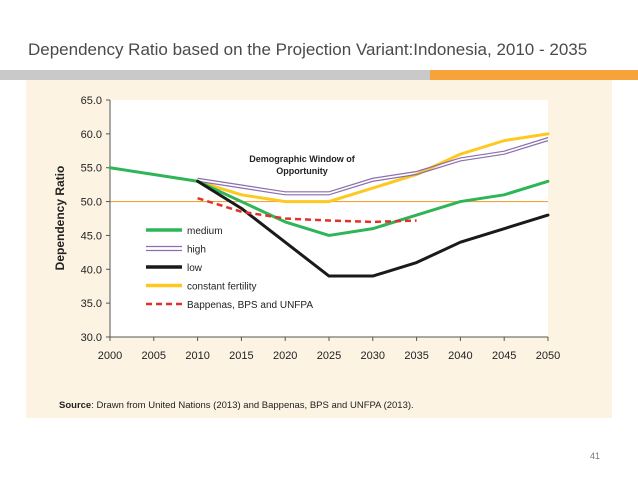 This screenshot has width=638, height=478. I want to click on series-line-medium, so click(329, 201).